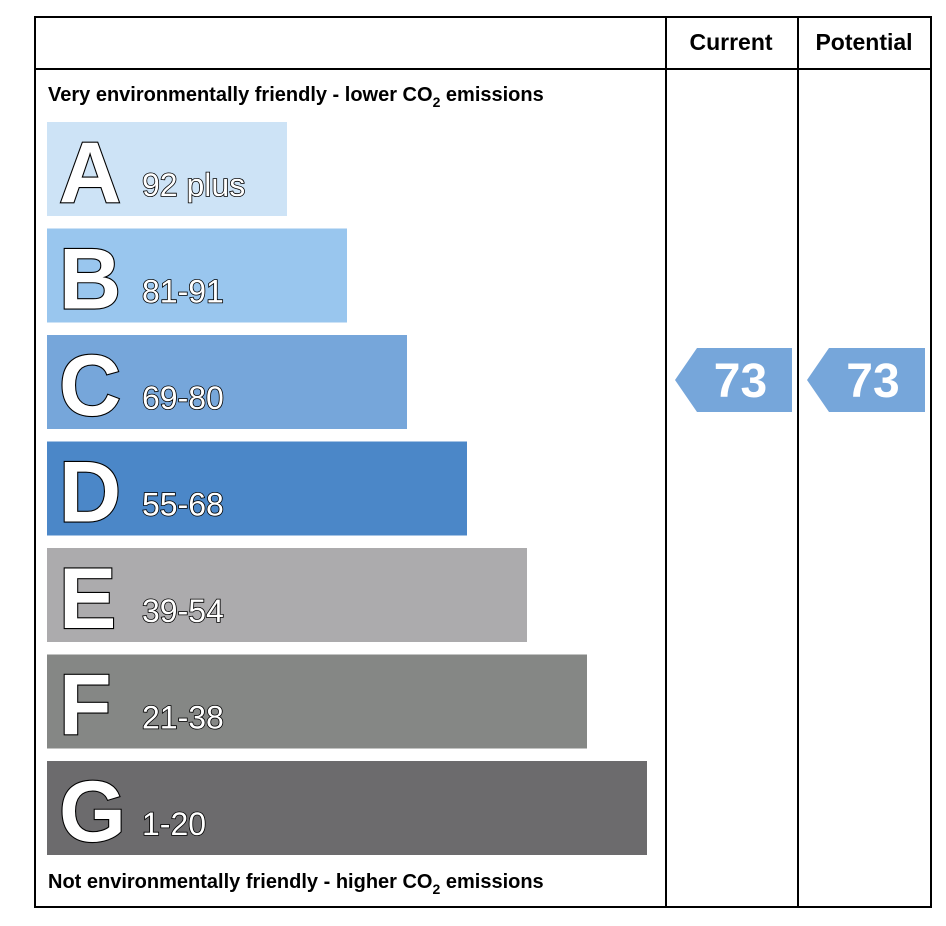  What do you see at coordinates (92, 812) in the screenshot?
I see `band-letter-g: G` at bounding box center [92, 812].